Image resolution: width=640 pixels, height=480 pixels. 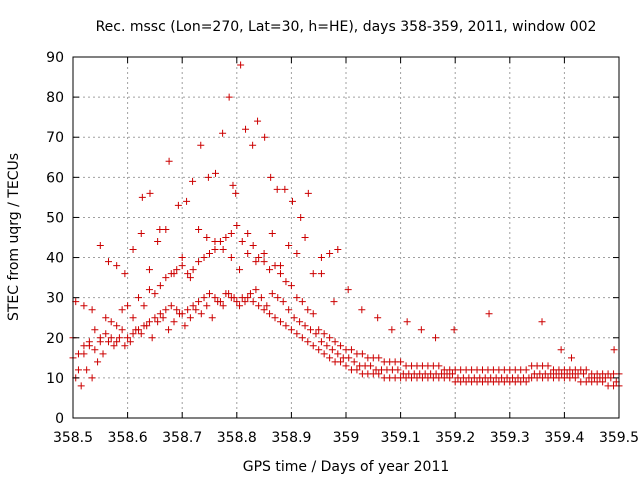 I want to click on y-tick-label: 20, so click(x=55, y=339).